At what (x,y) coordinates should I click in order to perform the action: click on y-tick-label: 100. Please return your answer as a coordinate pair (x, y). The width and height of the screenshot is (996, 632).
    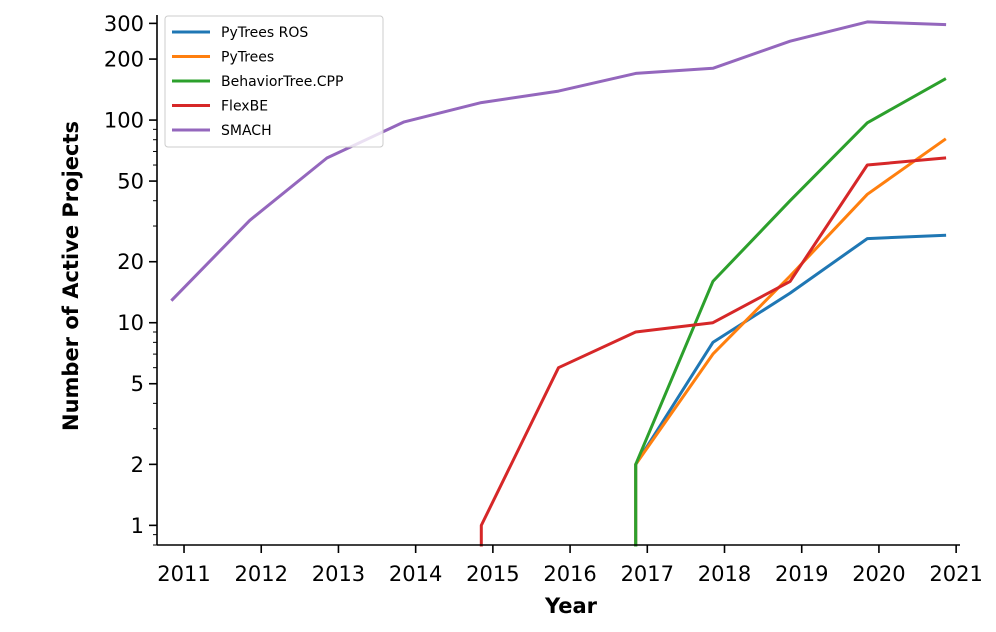
    Looking at the image, I should click on (124, 121).